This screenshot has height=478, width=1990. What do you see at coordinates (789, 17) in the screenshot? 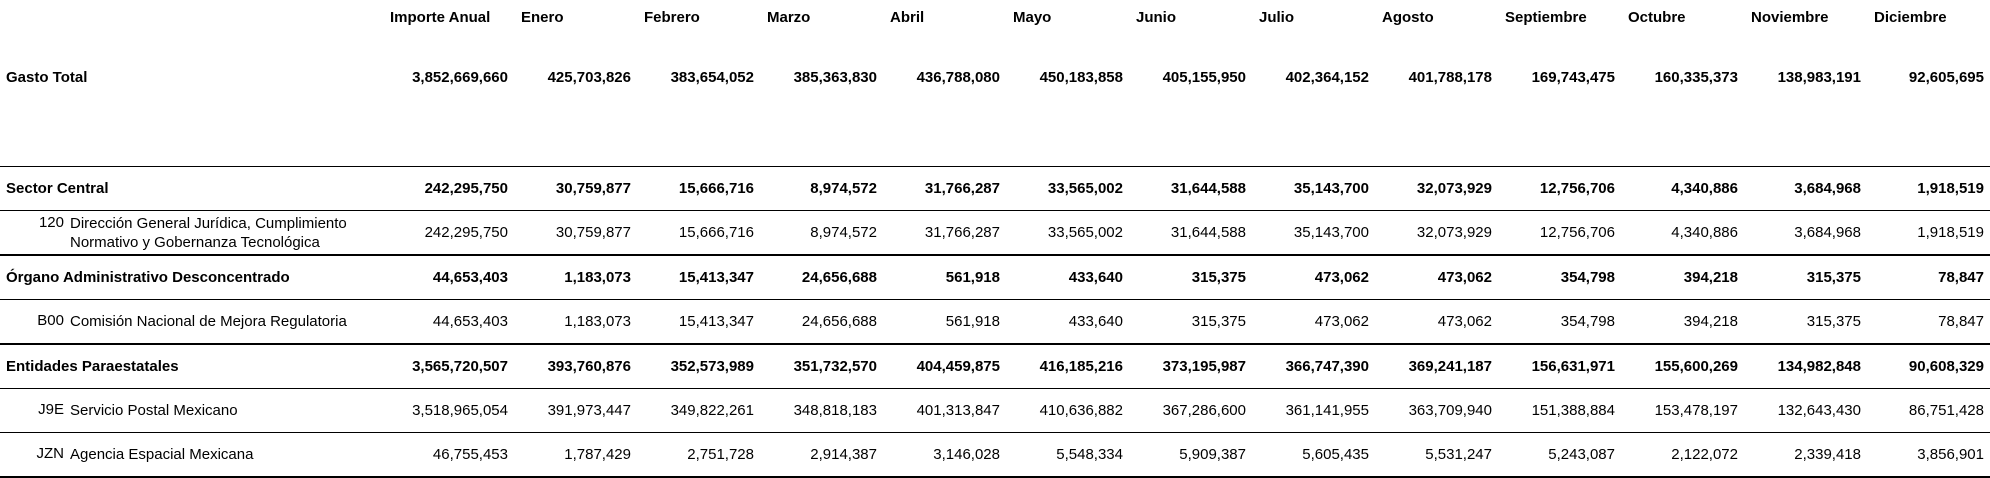
I see `column-header: Marzo` at bounding box center [789, 17].